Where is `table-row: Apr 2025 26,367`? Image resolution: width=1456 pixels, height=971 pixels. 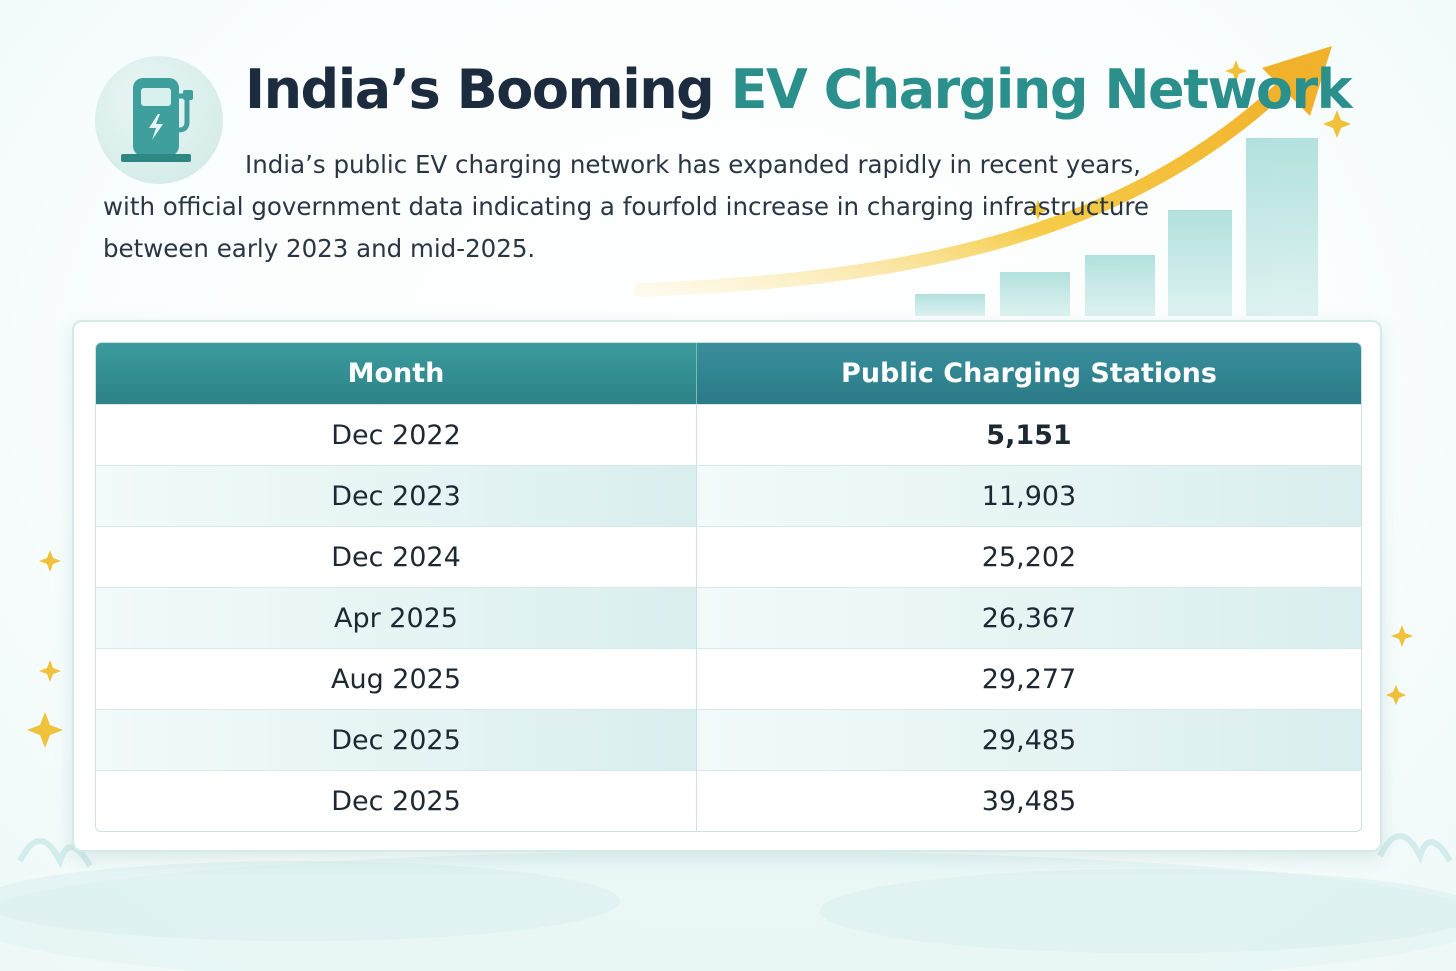
table-row: Apr 2025 26,367 is located at coordinates (728, 617).